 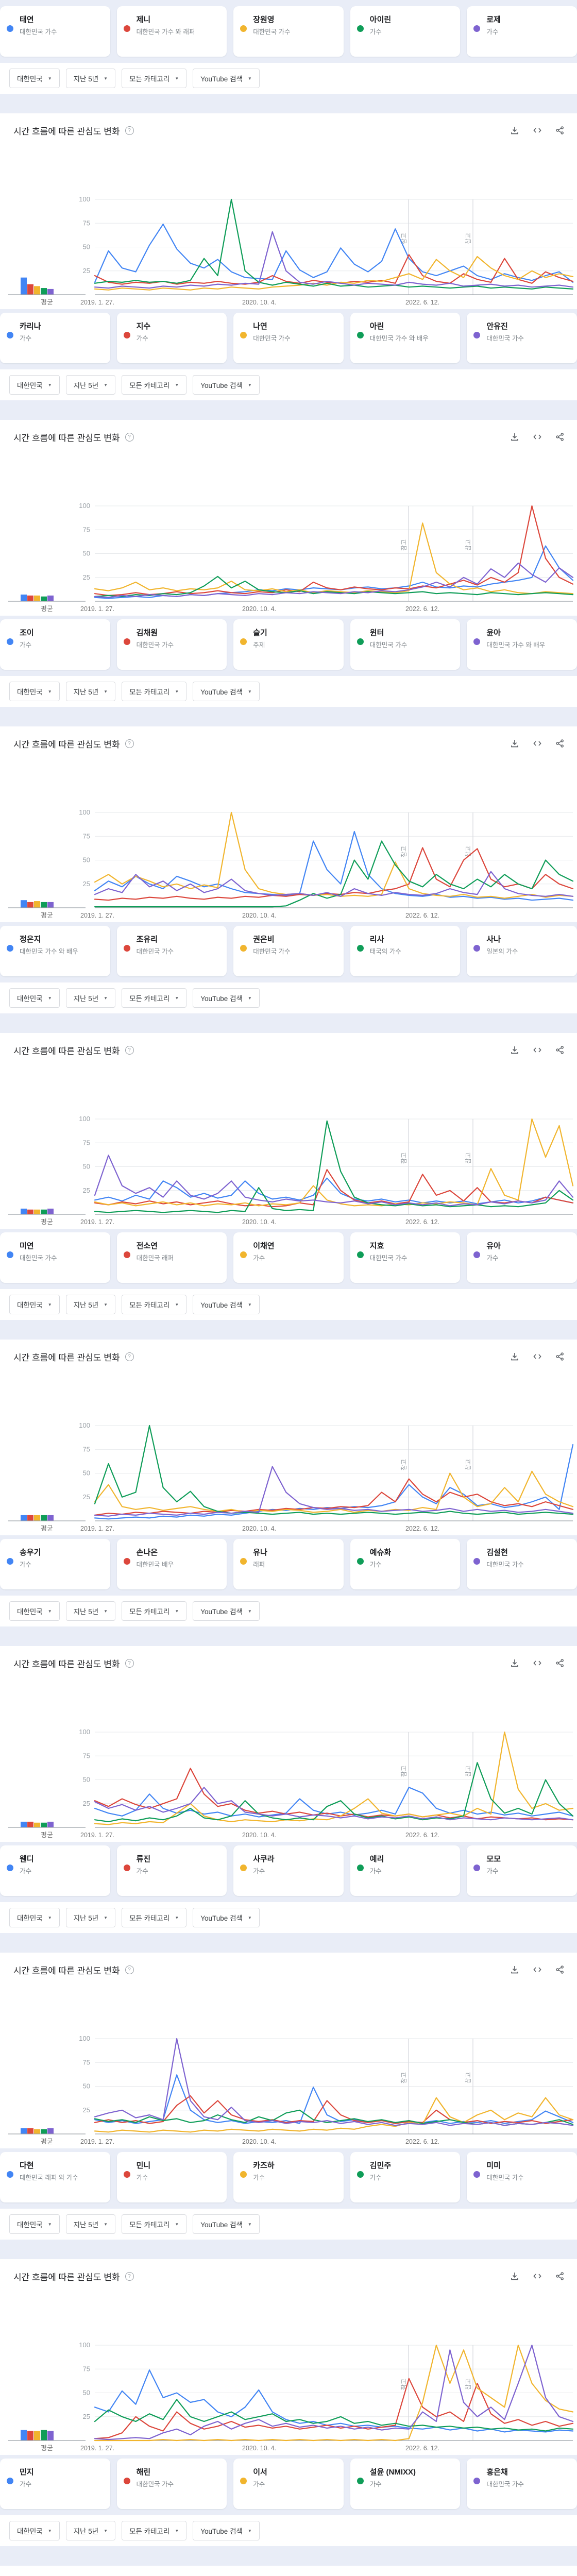 What do you see at coordinates (171, 2177) in the screenshot?
I see `term-card: 민니 가수` at bounding box center [171, 2177].